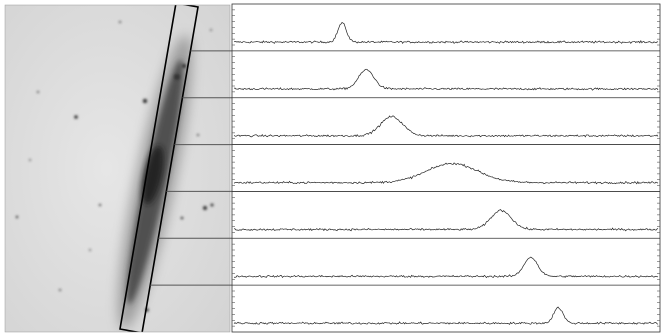 The width and height of the screenshot is (662, 336). I want to click on slit-connectors, so click(191, 168).